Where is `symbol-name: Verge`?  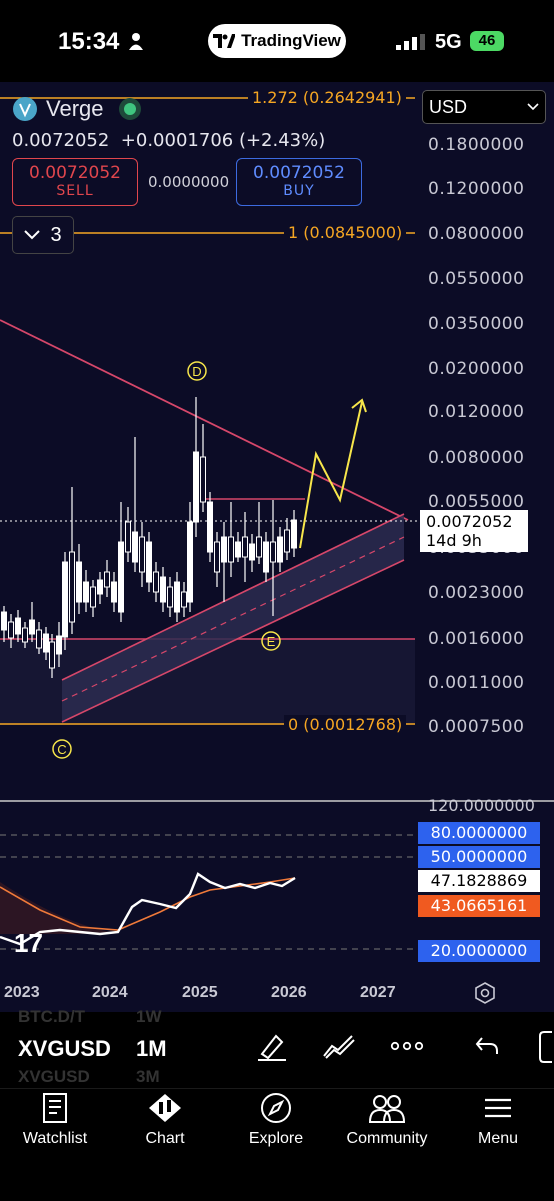
symbol-name: Verge is located at coordinates (75, 108).